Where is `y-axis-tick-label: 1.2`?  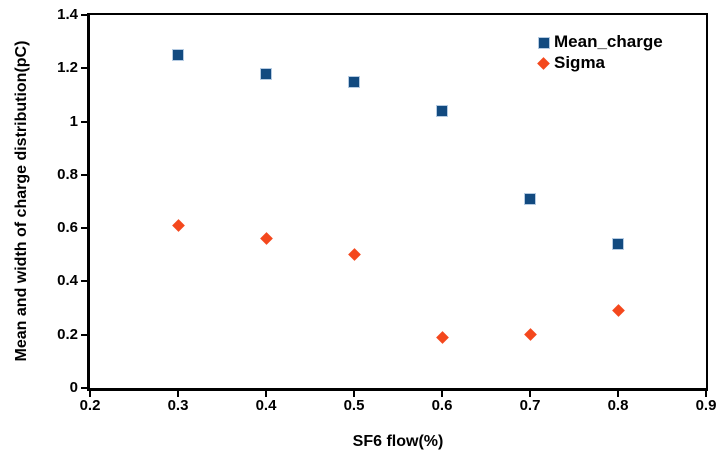
y-axis-tick-label: 1.2 is located at coordinates (67, 68).